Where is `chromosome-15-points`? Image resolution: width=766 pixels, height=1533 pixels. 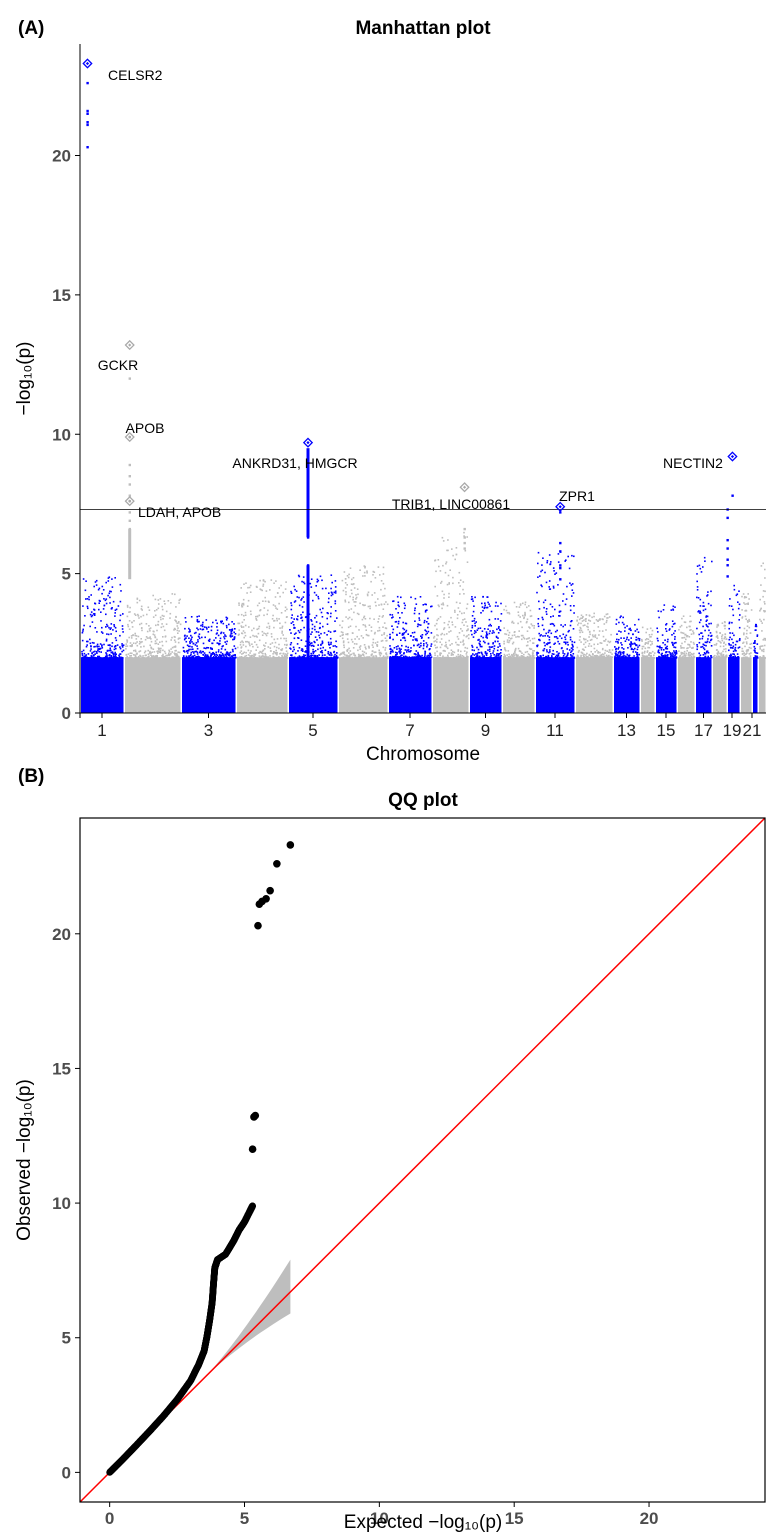
chromosome-15-points is located at coordinates (667, 658).